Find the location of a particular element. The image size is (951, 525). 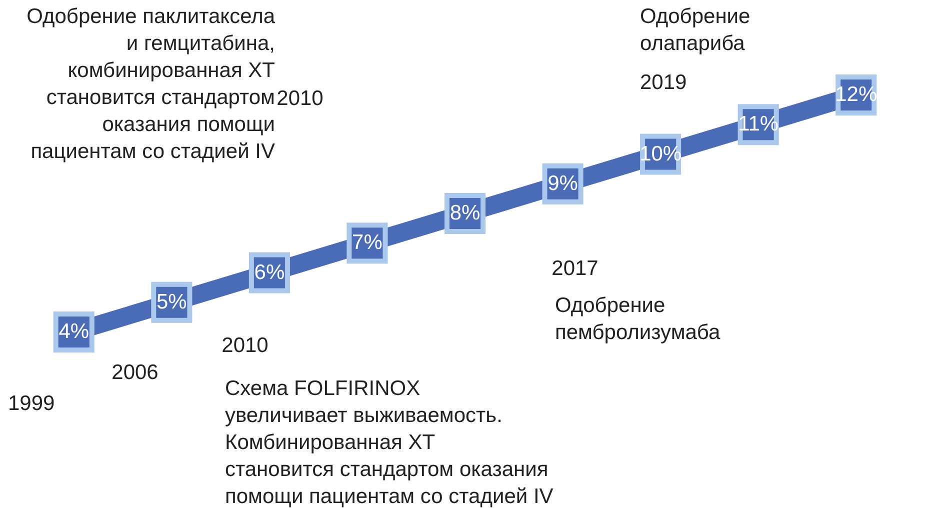

data-label: 4% is located at coordinates (74, 331).